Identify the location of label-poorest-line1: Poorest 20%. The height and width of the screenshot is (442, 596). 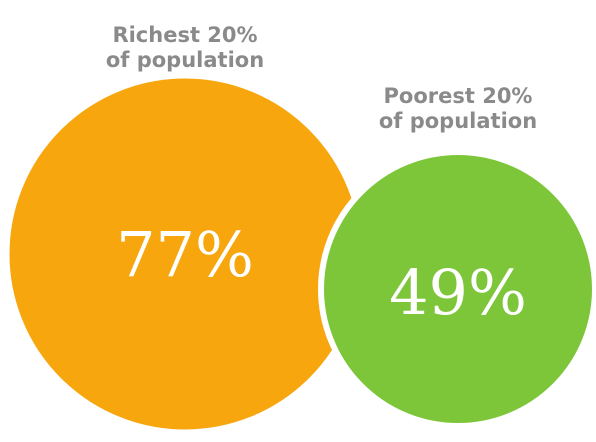
(458, 96).